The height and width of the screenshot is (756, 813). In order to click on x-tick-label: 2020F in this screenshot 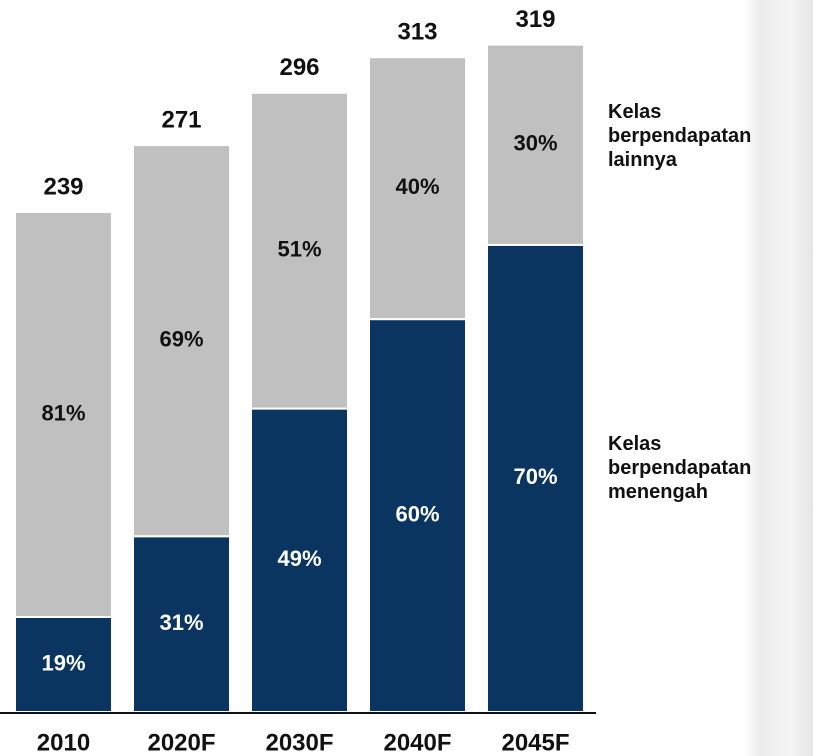, I will do `click(181, 742)`.